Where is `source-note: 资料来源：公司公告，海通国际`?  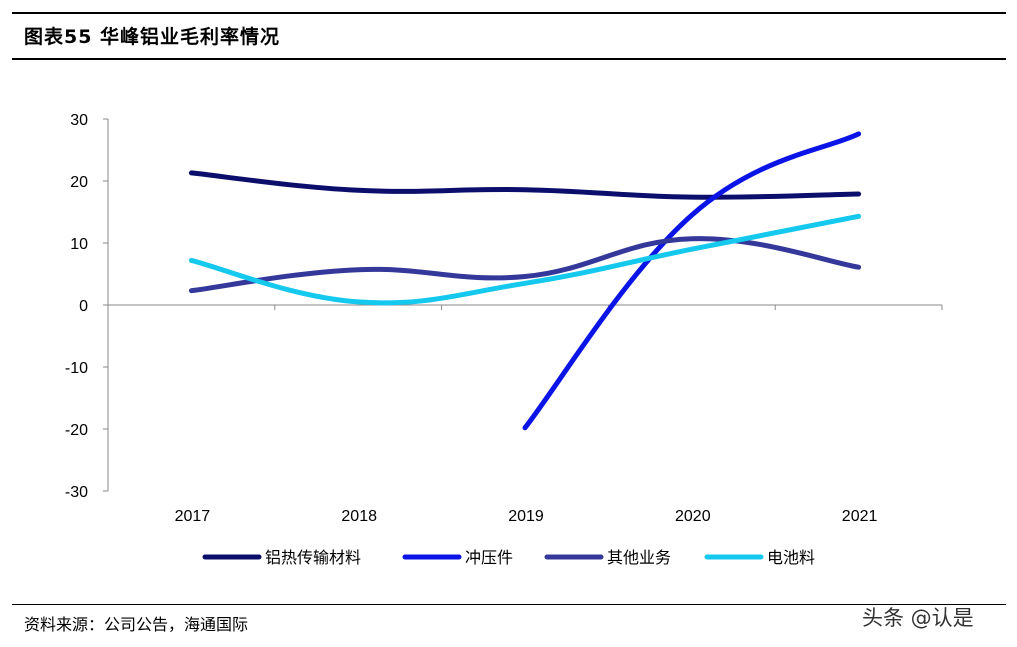 source-note: 资料来源：公司公告，海通国际 is located at coordinates (136, 624).